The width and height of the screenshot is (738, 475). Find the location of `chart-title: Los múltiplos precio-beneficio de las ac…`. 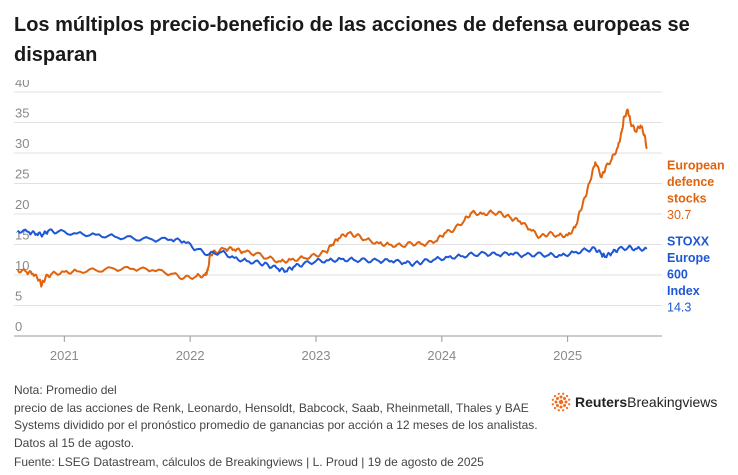

chart-title: Los múltiplos precio-beneficio de las ac… is located at coordinates (352, 40).